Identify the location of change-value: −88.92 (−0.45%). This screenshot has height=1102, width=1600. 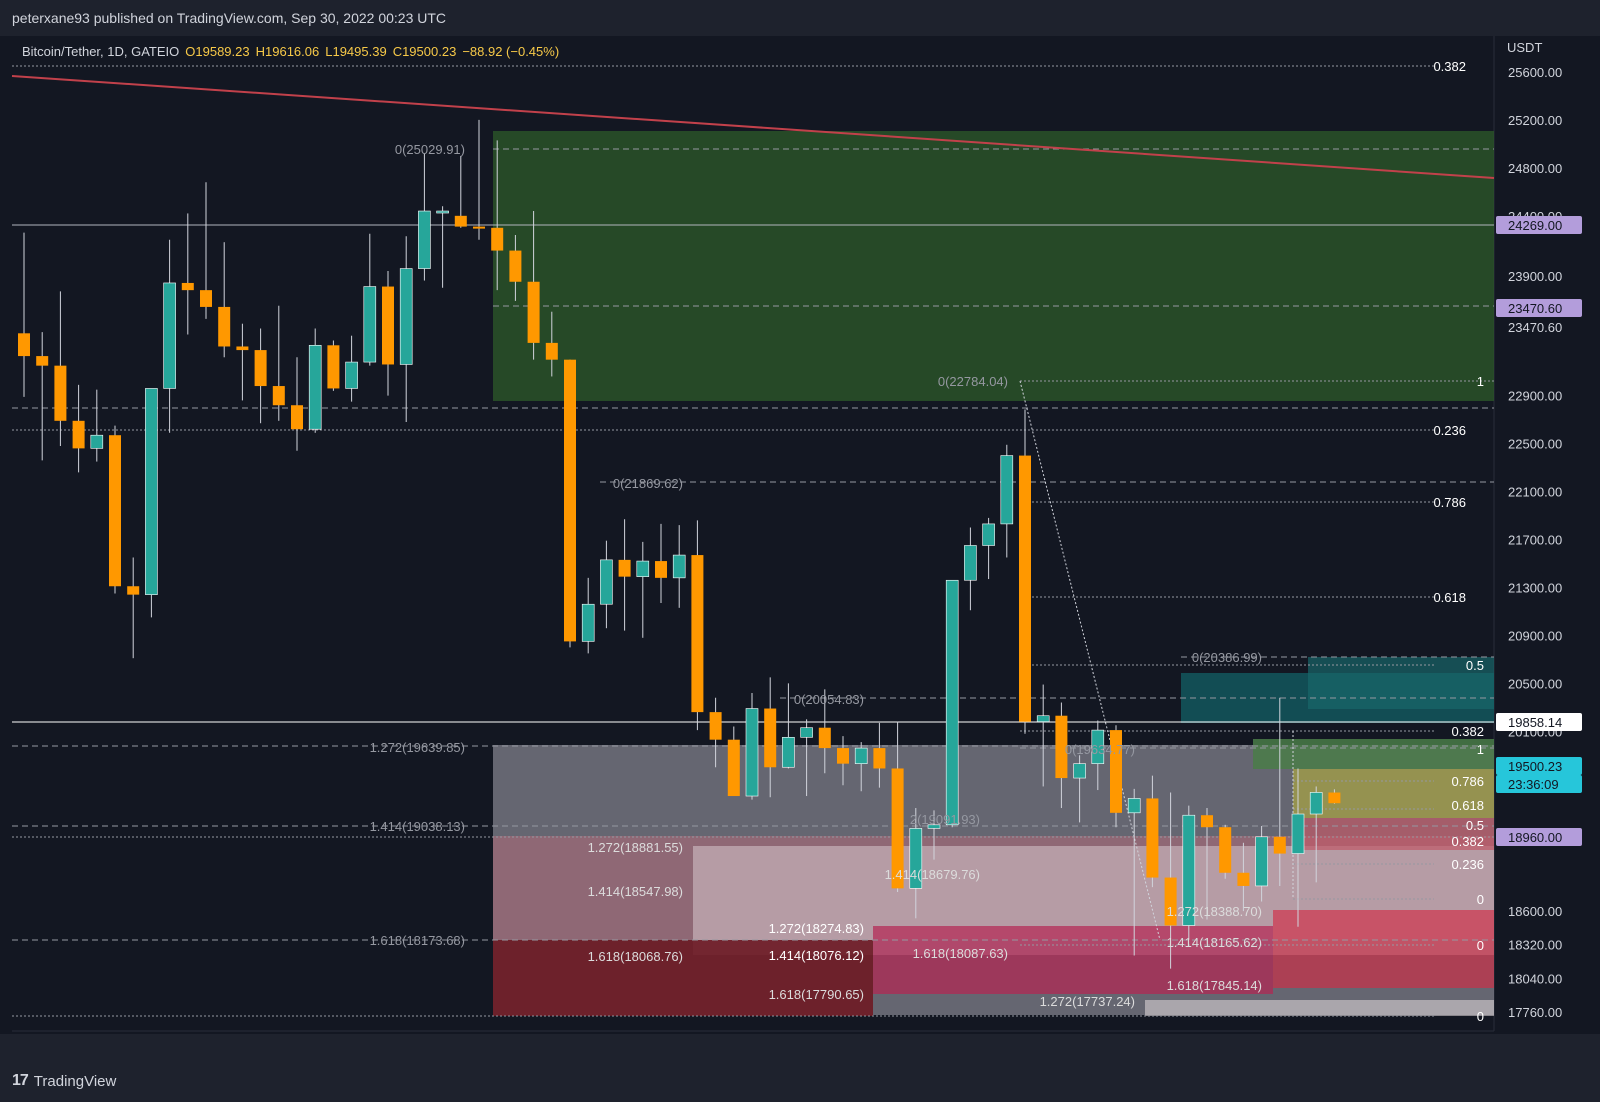
(511, 51).